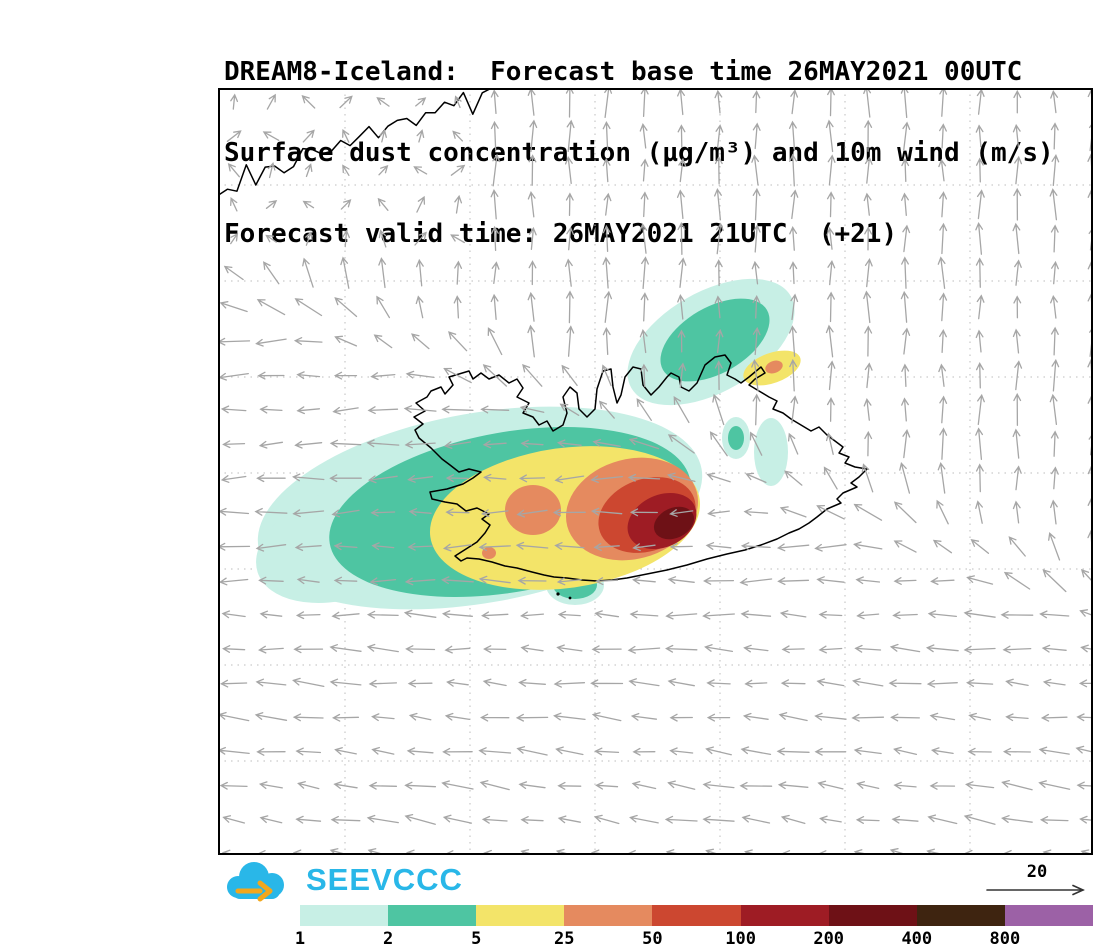  What do you see at coordinates (1037, 872) in the screenshot?
I see `wind-reference-value: 20` at bounding box center [1037, 872].